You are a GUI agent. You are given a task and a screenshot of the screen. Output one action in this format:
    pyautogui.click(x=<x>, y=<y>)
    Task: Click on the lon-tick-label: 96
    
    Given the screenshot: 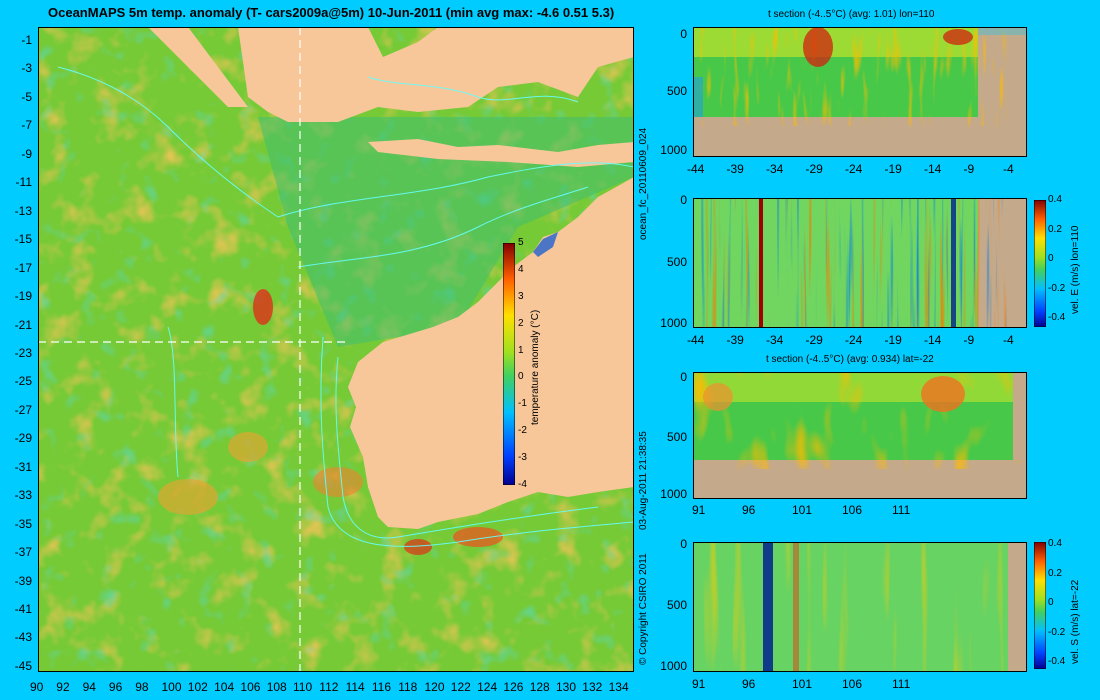 What is the action you would take?
    pyautogui.click(x=115, y=687)
    